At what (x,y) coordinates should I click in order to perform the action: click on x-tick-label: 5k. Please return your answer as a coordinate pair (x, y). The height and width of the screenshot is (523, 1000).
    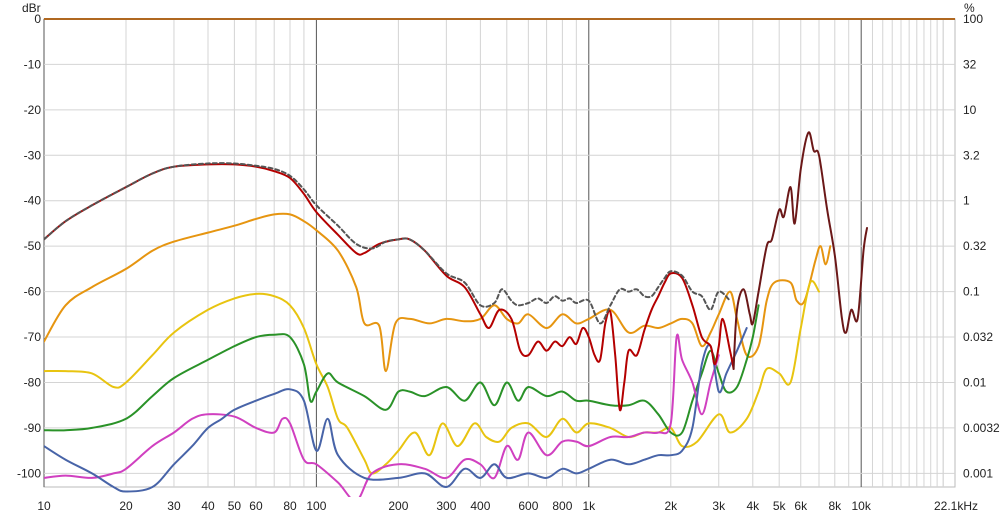
    Looking at the image, I should click on (780, 506).